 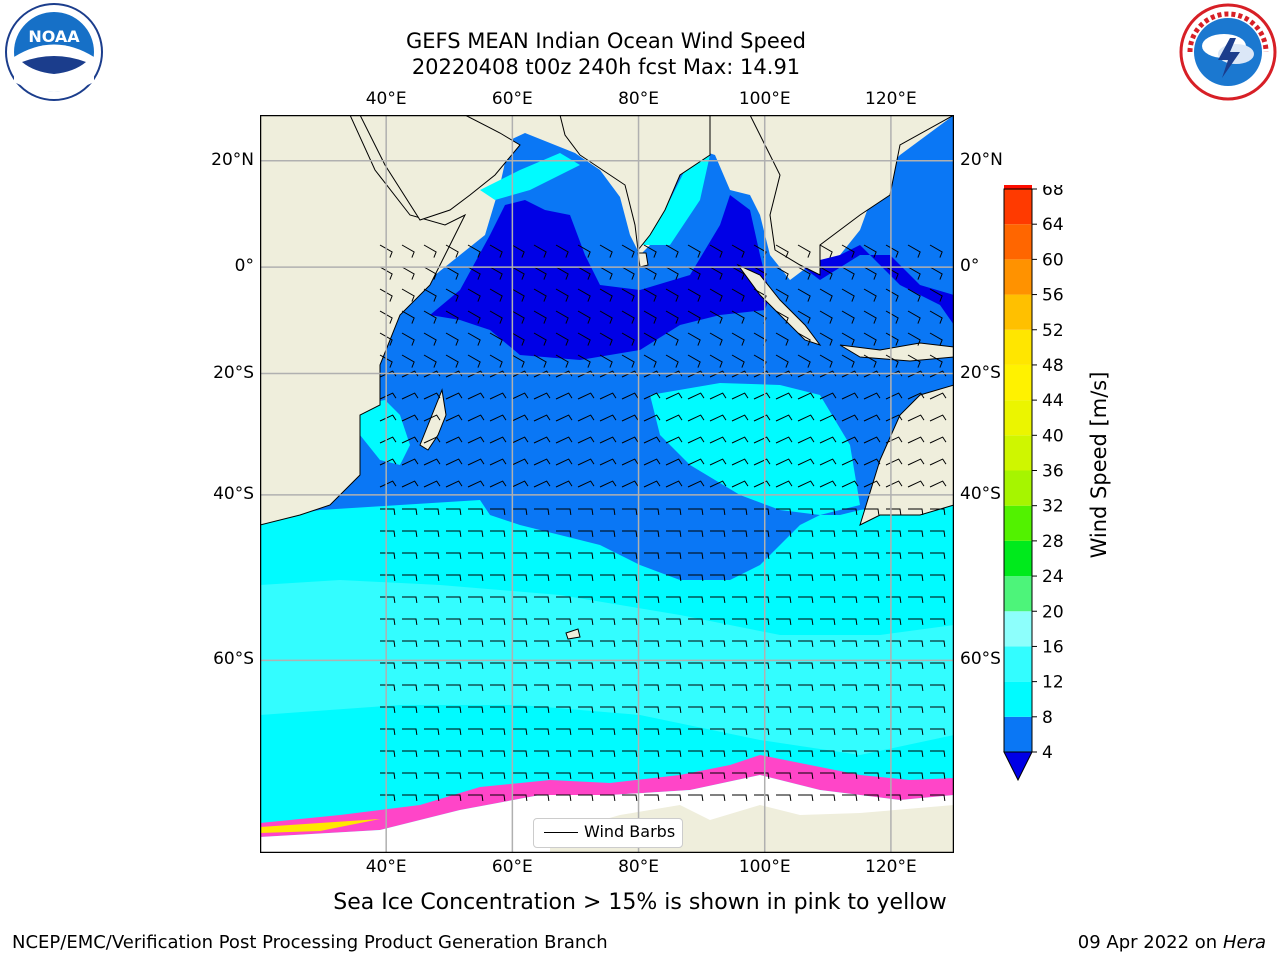 What do you see at coordinates (980, 493) in the screenshot?
I see `lat-label-right: 40°S` at bounding box center [980, 493].